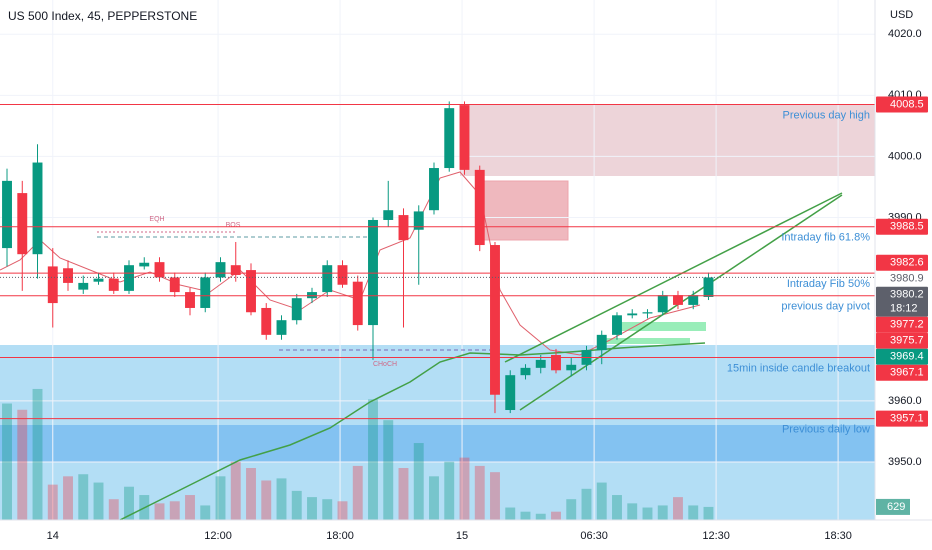 This screenshot has height=550, width=932. Describe the element at coordinates (525, 210) in the screenshot. I see `order-block` at that location.